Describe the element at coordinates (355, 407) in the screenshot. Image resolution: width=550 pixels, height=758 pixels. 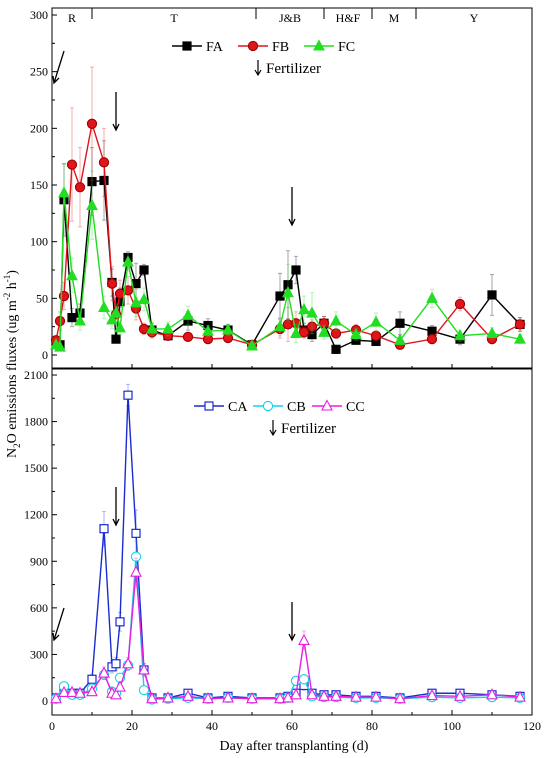
I see `legend-label: CC` at that location.